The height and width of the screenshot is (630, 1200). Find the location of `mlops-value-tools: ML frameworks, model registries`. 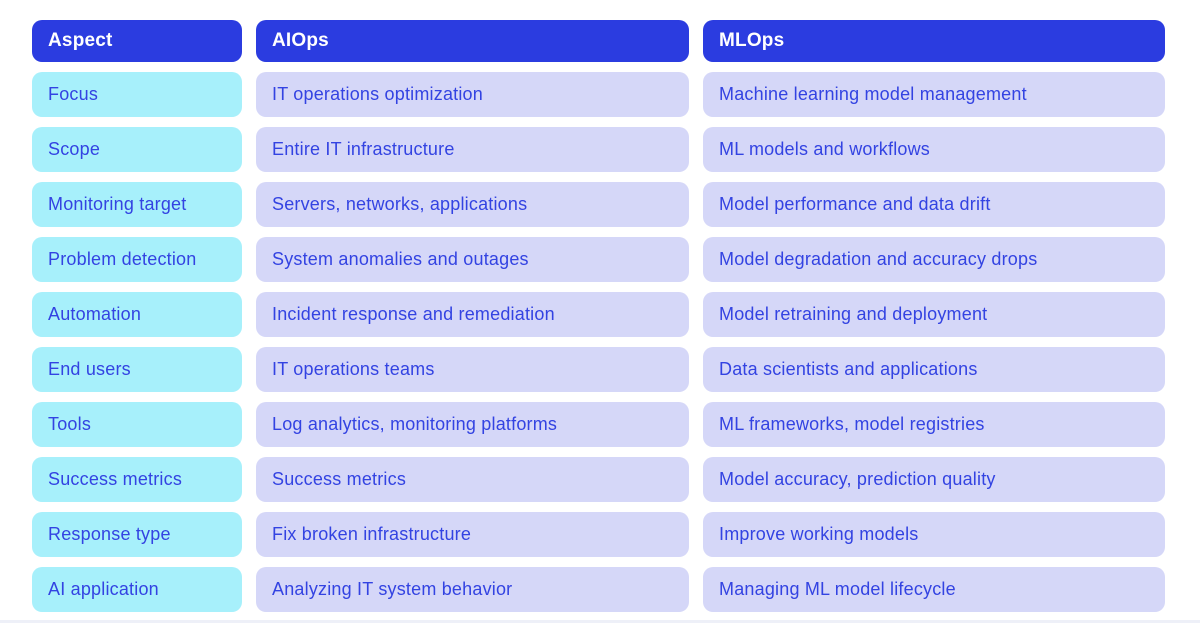

mlops-value-tools: ML frameworks, model registries is located at coordinates (934, 424).